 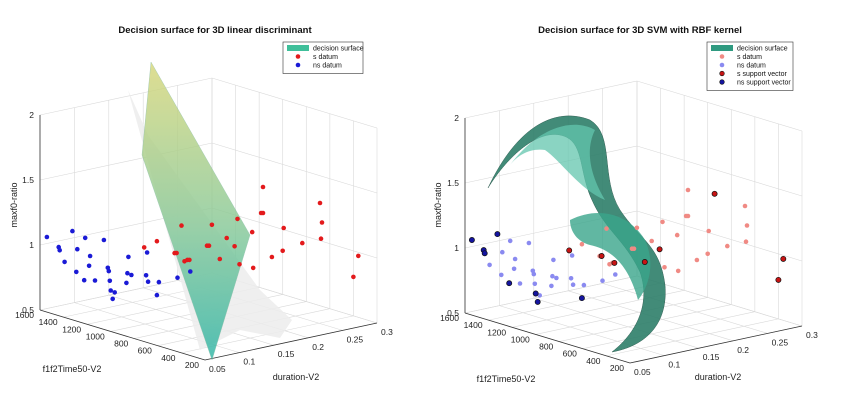 I want to click on svm-y-tick-label: 1400, so click(x=473, y=325).